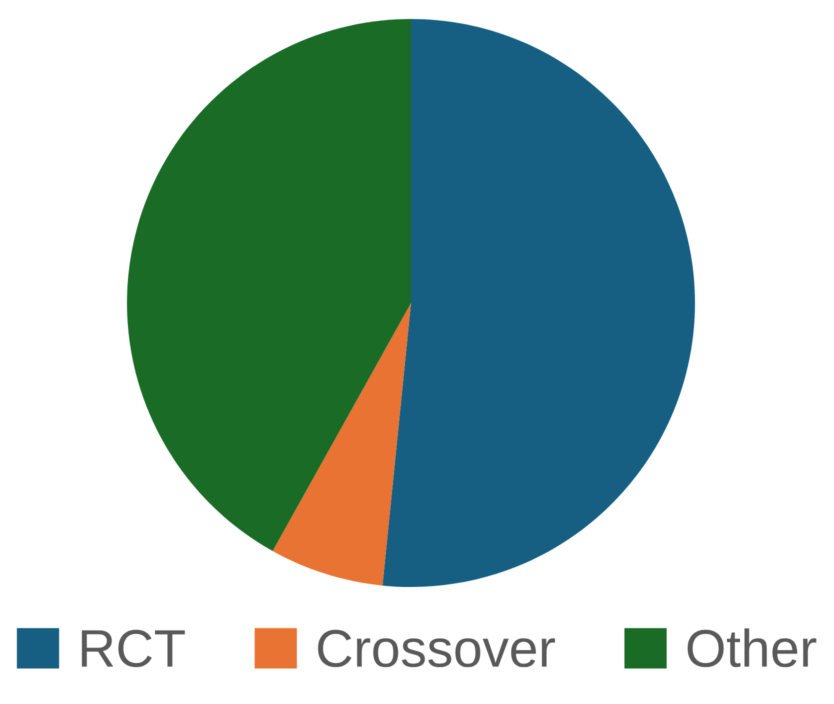 This screenshot has width=834, height=704. What do you see at coordinates (133, 649) in the screenshot?
I see `legend-label: RCT` at bounding box center [133, 649].